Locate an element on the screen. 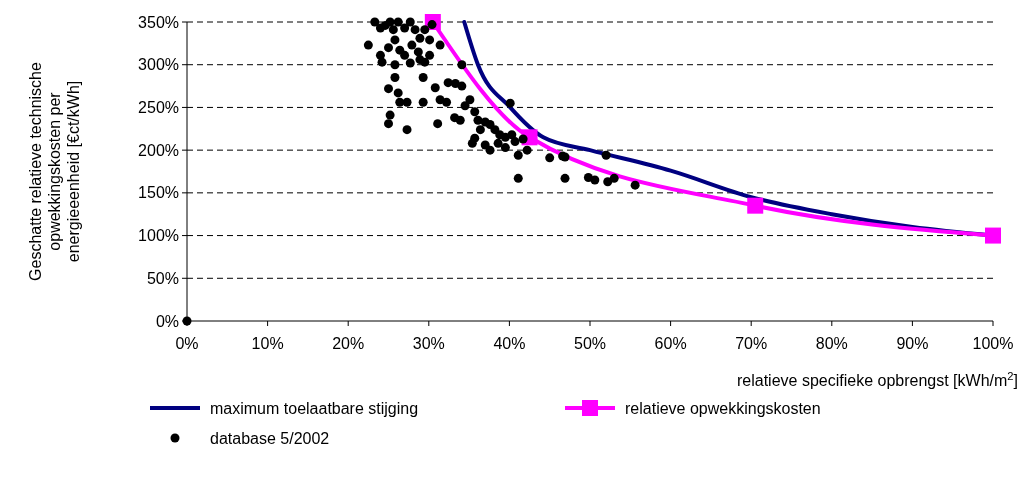  x-tick-label: 10% is located at coordinates (267, 343).